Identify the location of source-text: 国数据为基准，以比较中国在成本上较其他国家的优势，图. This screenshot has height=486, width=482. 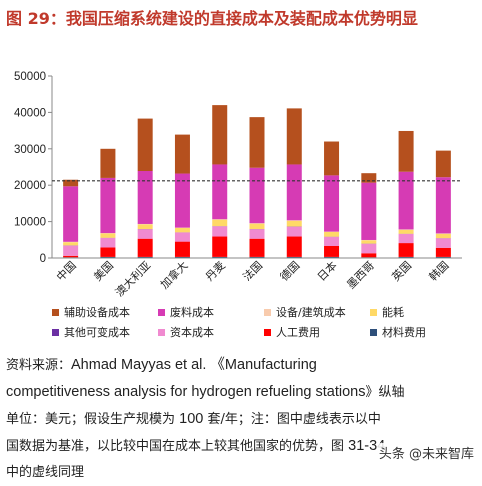
(177, 446).